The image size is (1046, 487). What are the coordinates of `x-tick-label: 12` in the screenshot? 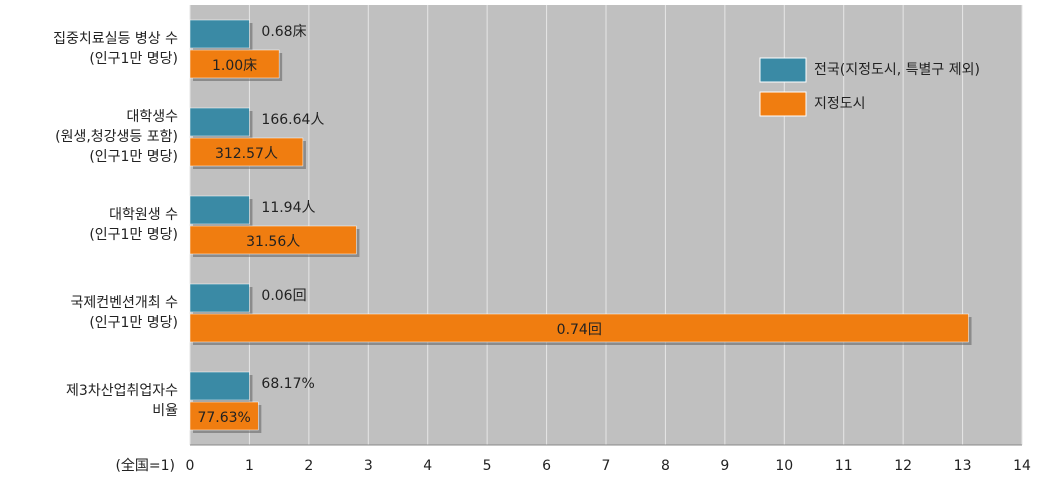 It's located at (903, 466).